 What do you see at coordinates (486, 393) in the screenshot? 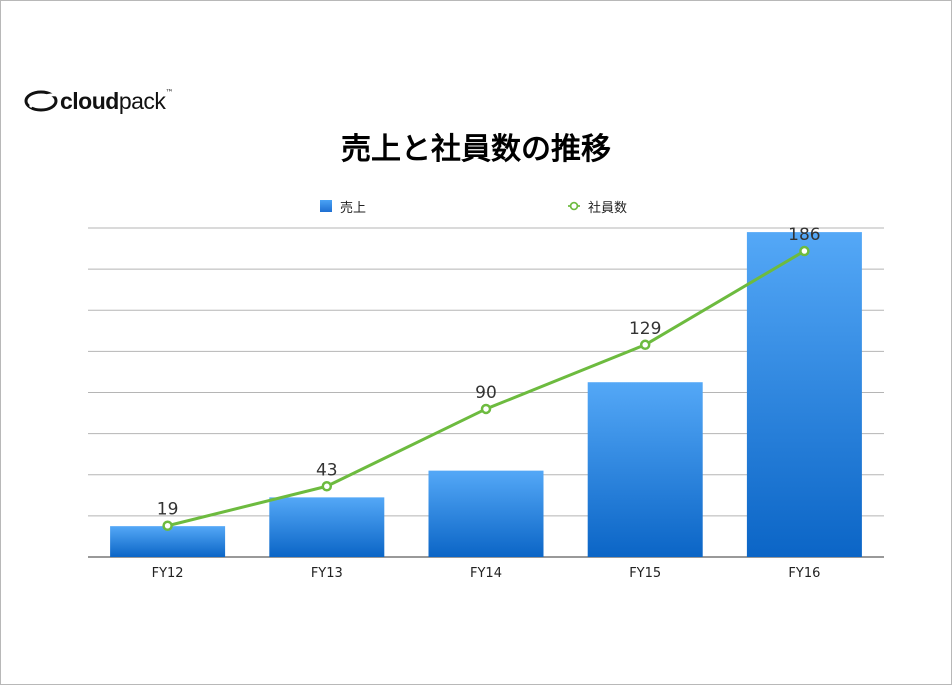
I see `employees-data-label-fy14: 90` at bounding box center [486, 393].